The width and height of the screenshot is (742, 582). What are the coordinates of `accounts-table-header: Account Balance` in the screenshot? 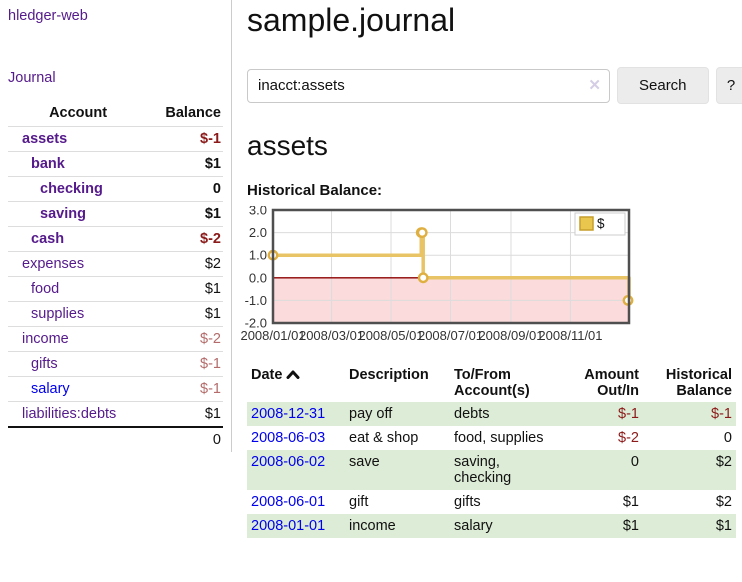 It's located at (115, 113).